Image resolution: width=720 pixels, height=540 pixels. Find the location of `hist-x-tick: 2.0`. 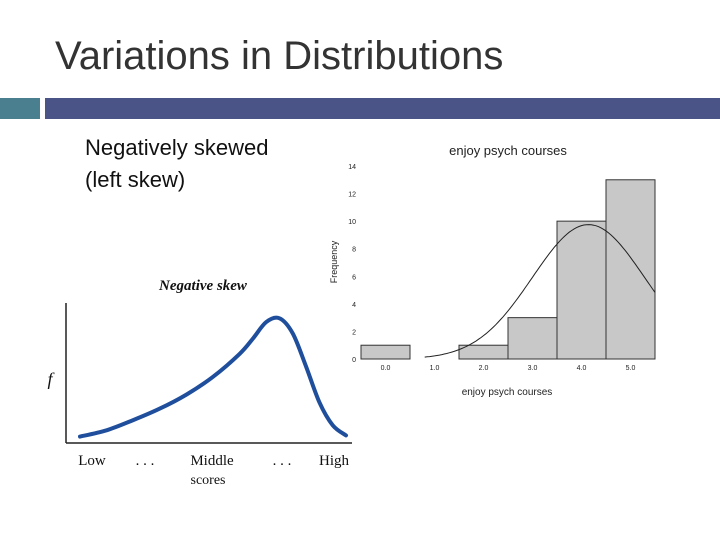

hist-x-tick: 2.0 is located at coordinates (484, 368).